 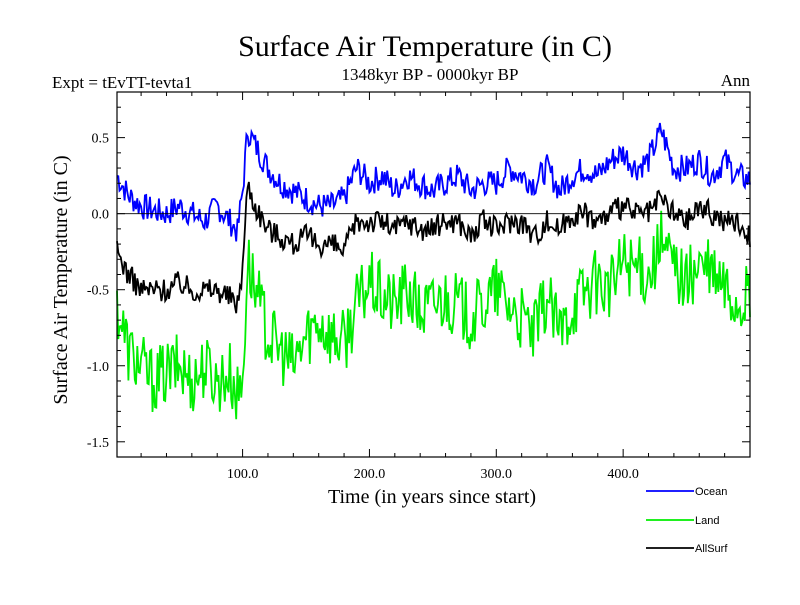 What do you see at coordinates (425, 46) in the screenshot?
I see `chart-title: Surface Air Temperature (in C)` at bounding box center [425, 46].